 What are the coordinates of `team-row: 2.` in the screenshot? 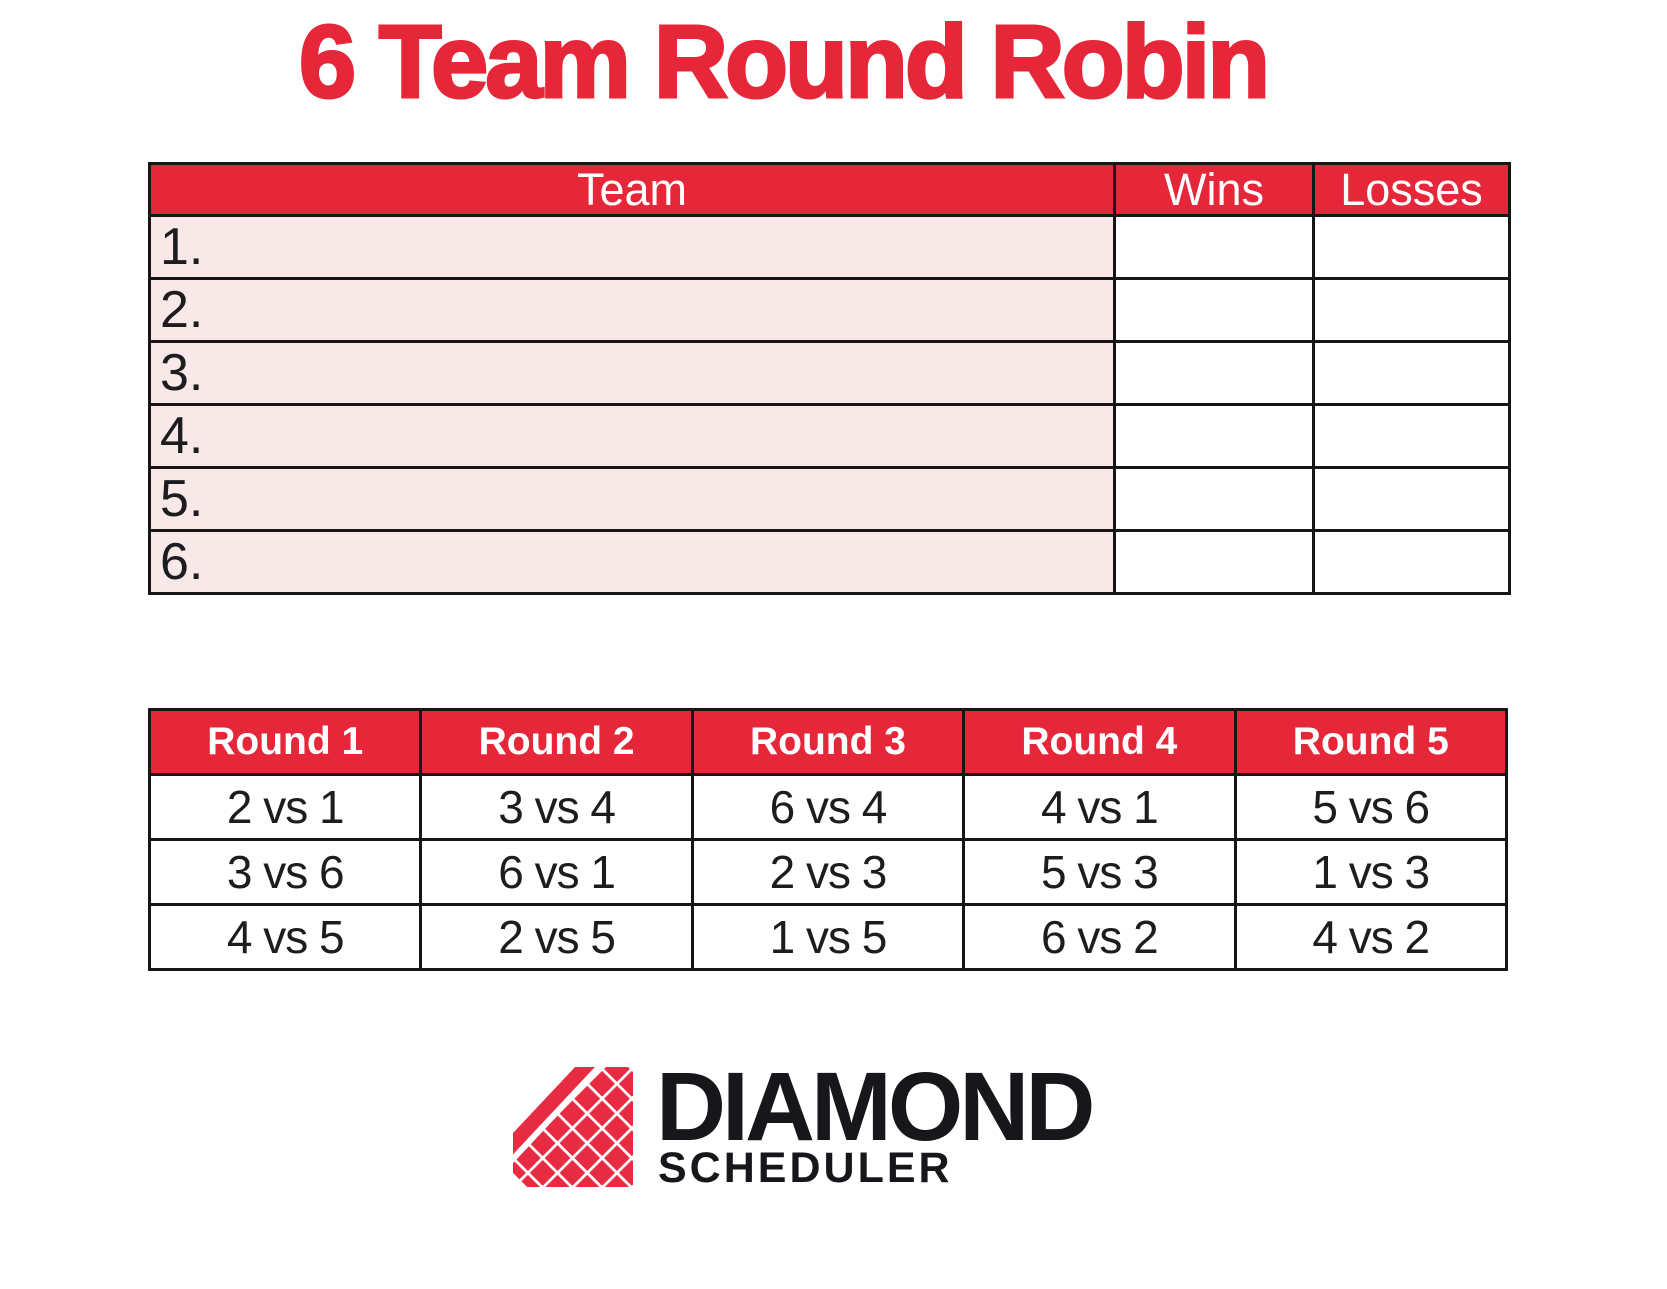 It's located at (829, 310).